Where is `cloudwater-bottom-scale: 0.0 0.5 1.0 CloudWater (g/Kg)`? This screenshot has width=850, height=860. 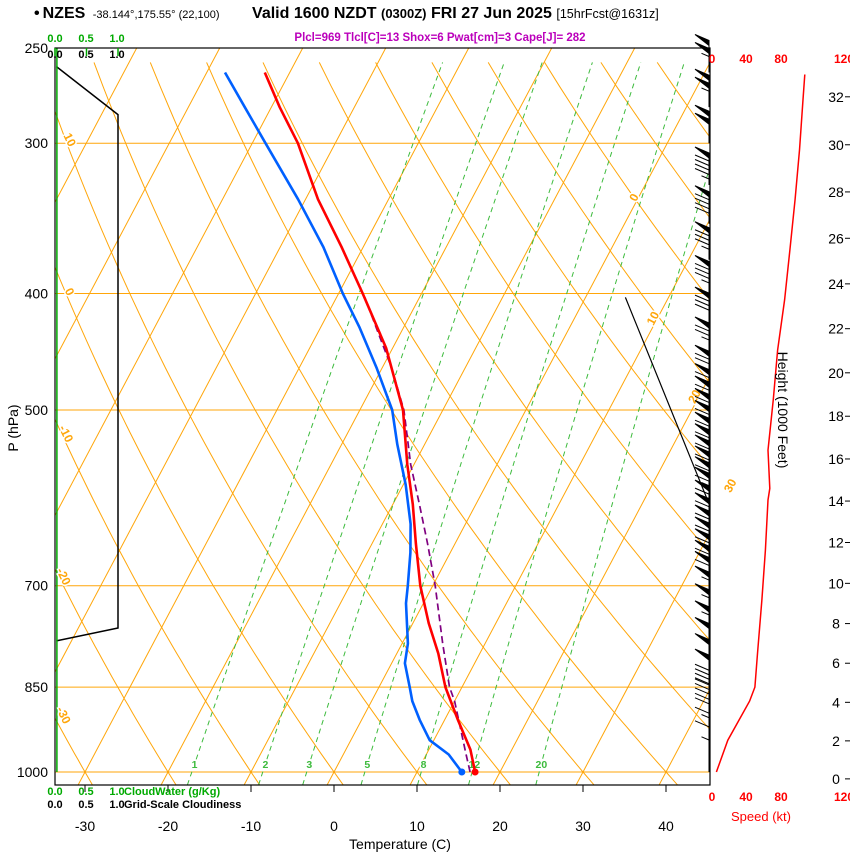
cloudwater-bottom-scale: 0.0 0.5 1.0 CloudWater (g/Kg) is located at coordinates (200, 793).